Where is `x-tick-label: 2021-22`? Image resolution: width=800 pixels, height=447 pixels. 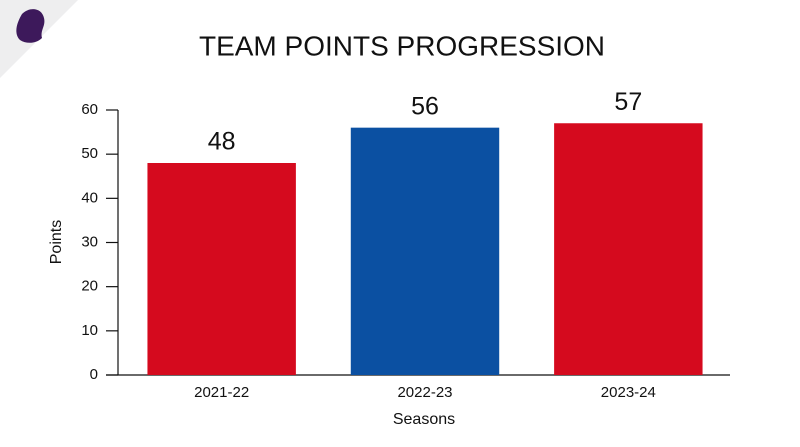 x-tick-label: 2021-22 is located at coordinates (221, 392).